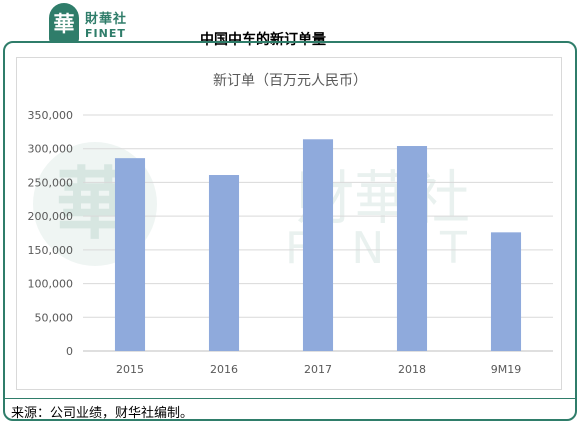 This screenshot has height=431, width=586. What do you see at coordinates (506, 369) in the screenshot?
I see `x-tick-label: 9M19` at bounding box center [506, 369].